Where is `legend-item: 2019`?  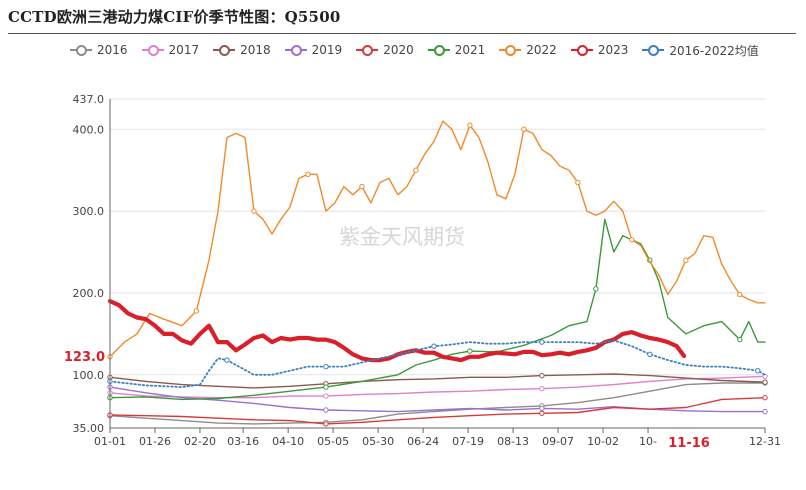
legend-item: 2019 is located at coordinates (313, 50).